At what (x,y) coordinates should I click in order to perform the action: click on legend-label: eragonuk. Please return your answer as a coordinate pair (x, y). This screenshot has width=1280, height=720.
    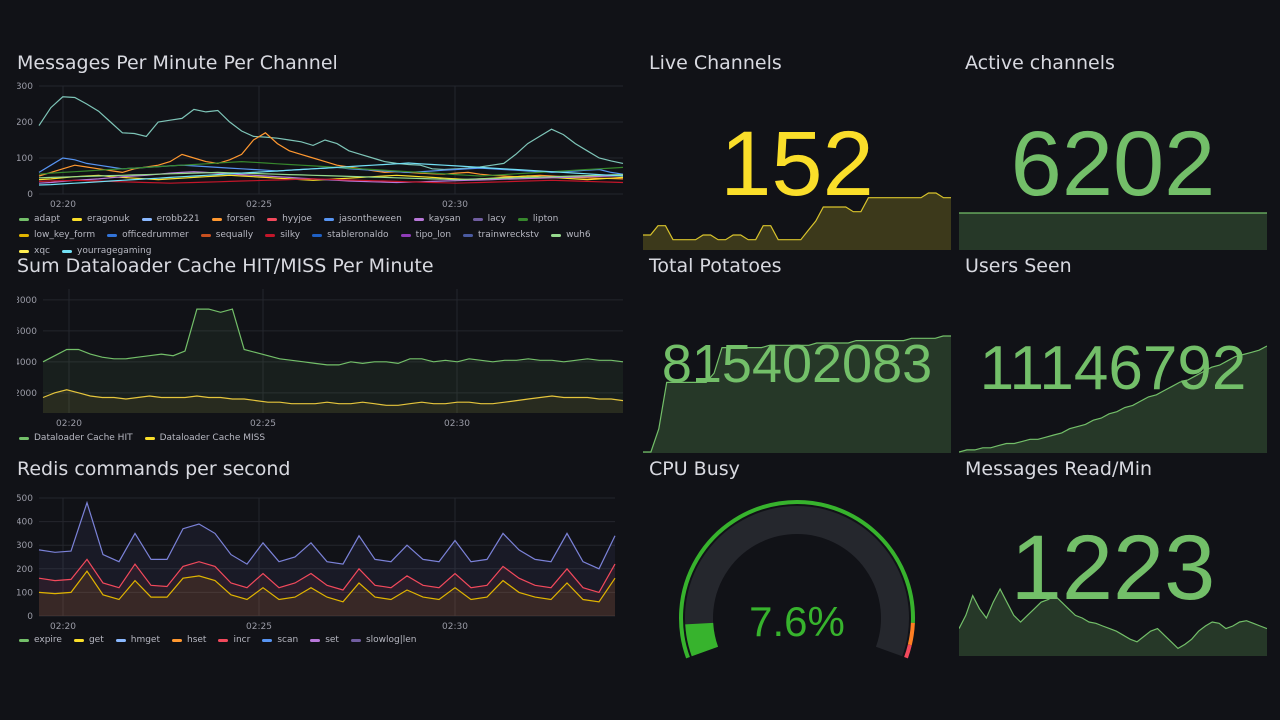
    Looking at the image, I should click on (108, 219).